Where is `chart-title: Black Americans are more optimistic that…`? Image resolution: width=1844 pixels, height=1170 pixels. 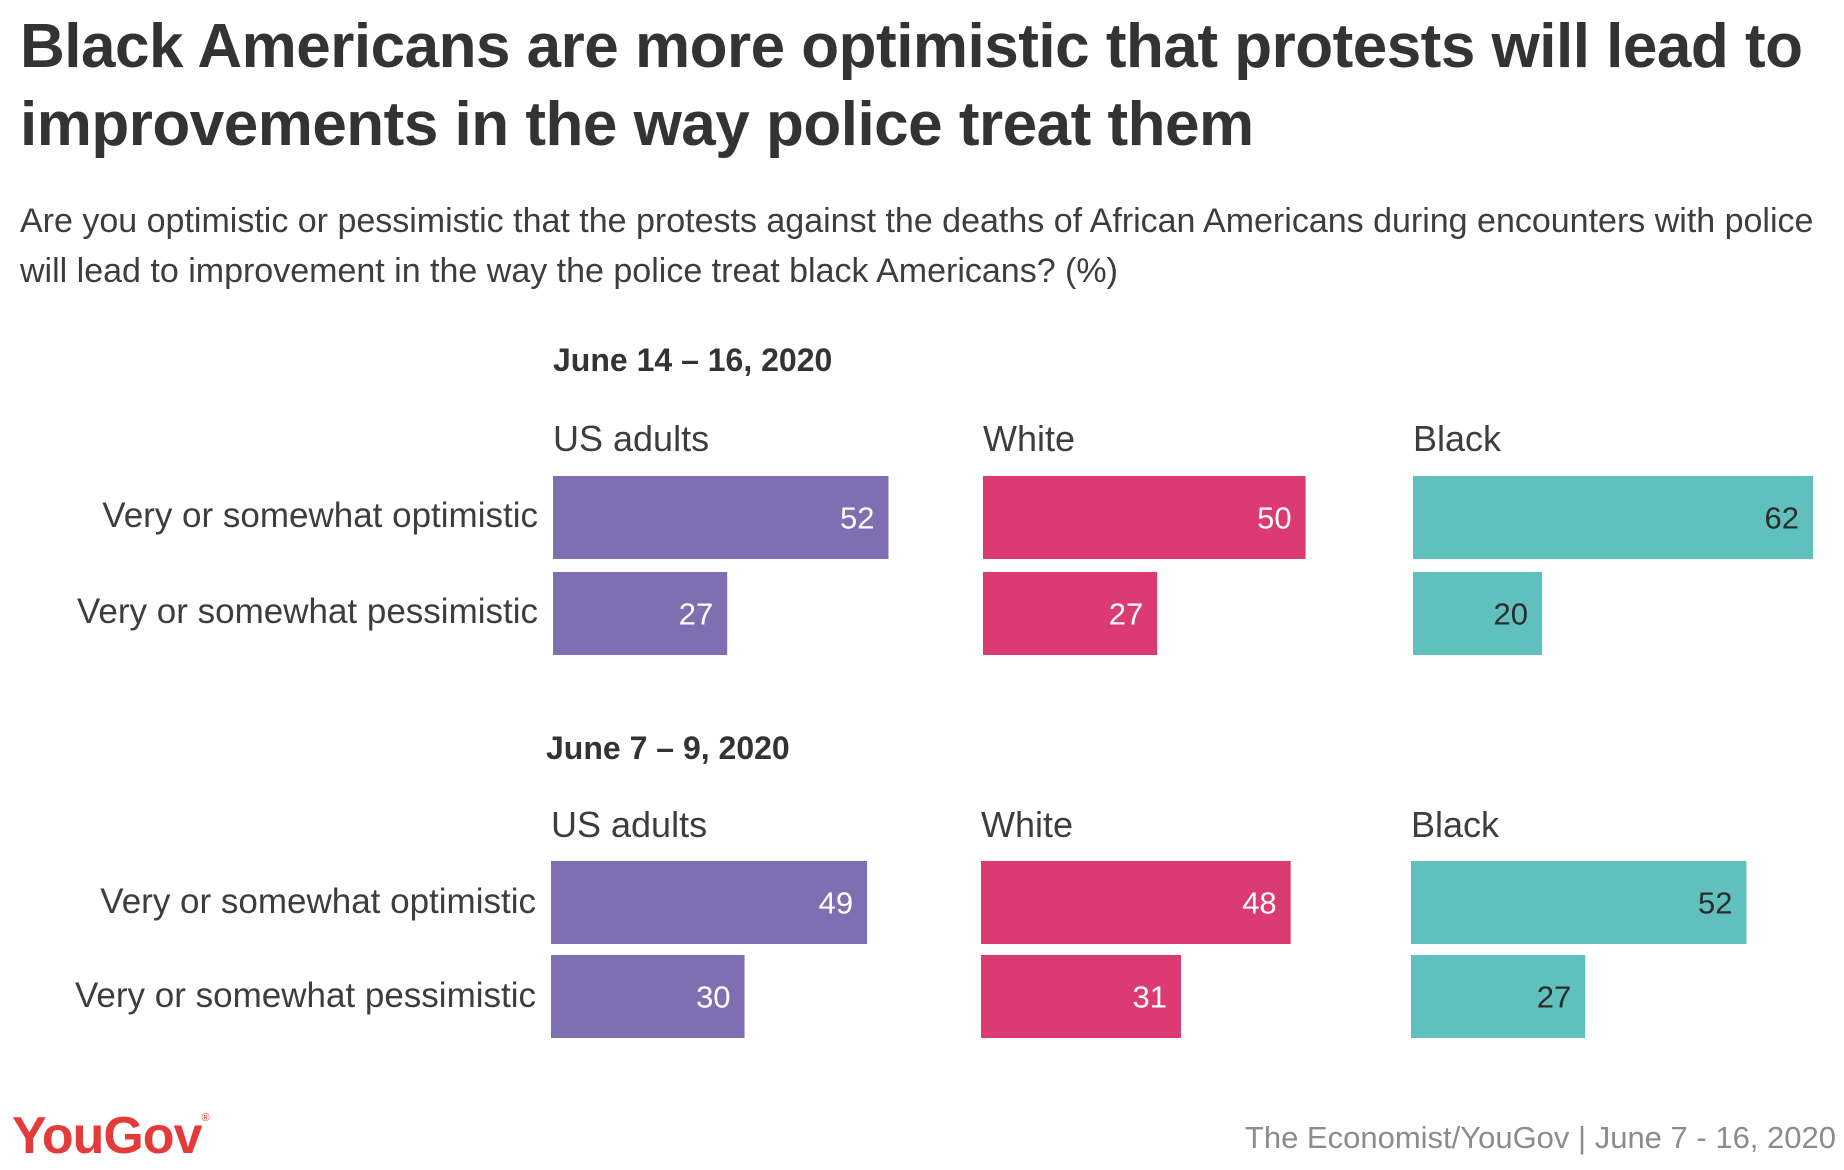 chart-title: Black Americans are more optimistic that… is located at coordinates (911, 85).